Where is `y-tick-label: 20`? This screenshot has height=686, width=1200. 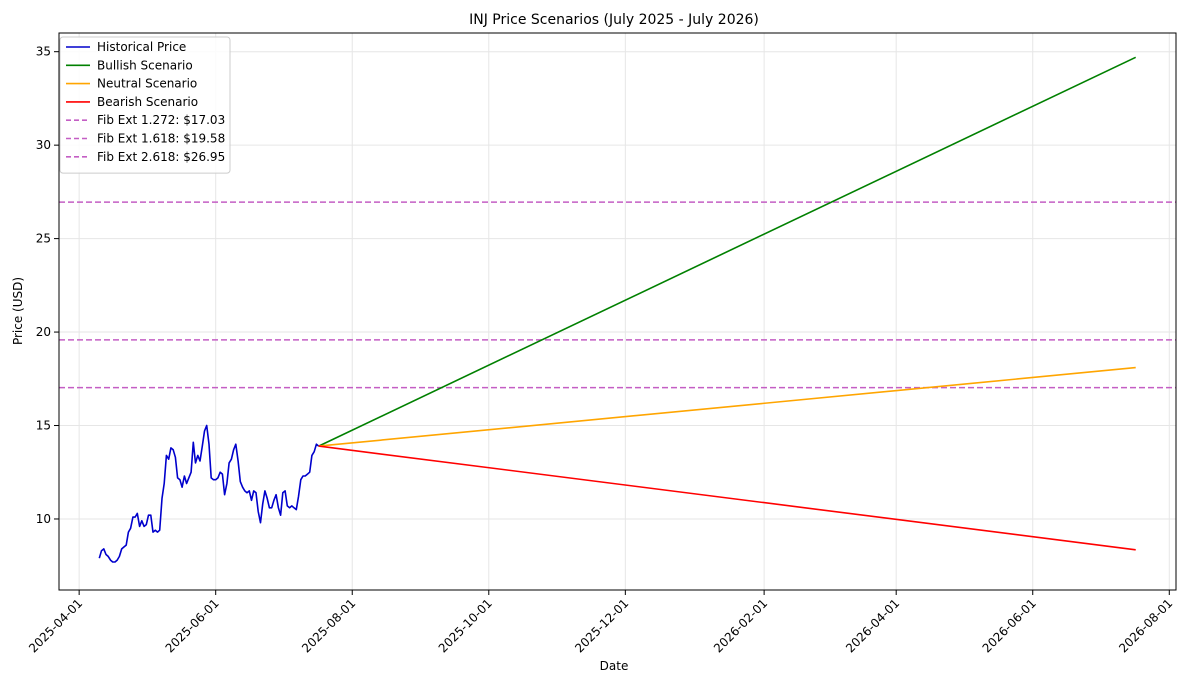 y-tick-label: 20 is located at coordinates (43, 332).